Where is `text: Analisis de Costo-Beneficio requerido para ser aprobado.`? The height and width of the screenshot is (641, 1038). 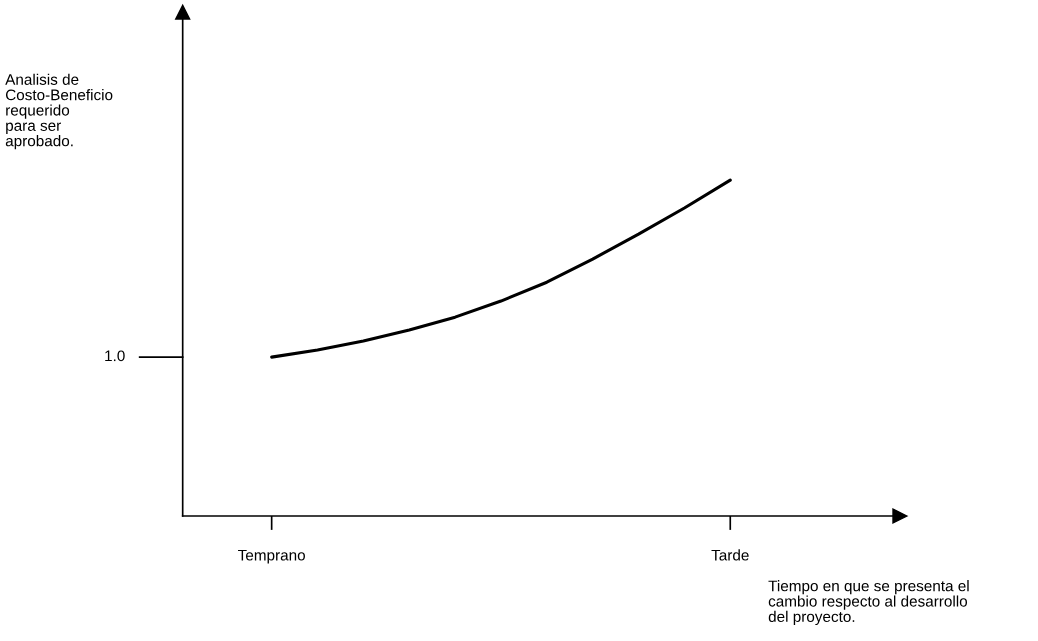 text: Analisis de Costo-Beneficio requerido para ser aprobado. is located at coordinates (59, 111).